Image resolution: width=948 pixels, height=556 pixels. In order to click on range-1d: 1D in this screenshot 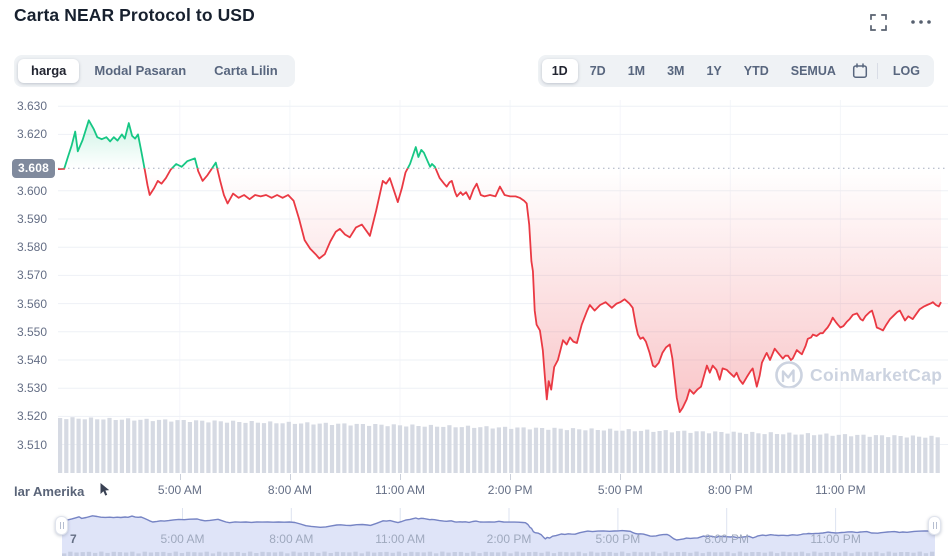, I will do `click(559, 71)`.